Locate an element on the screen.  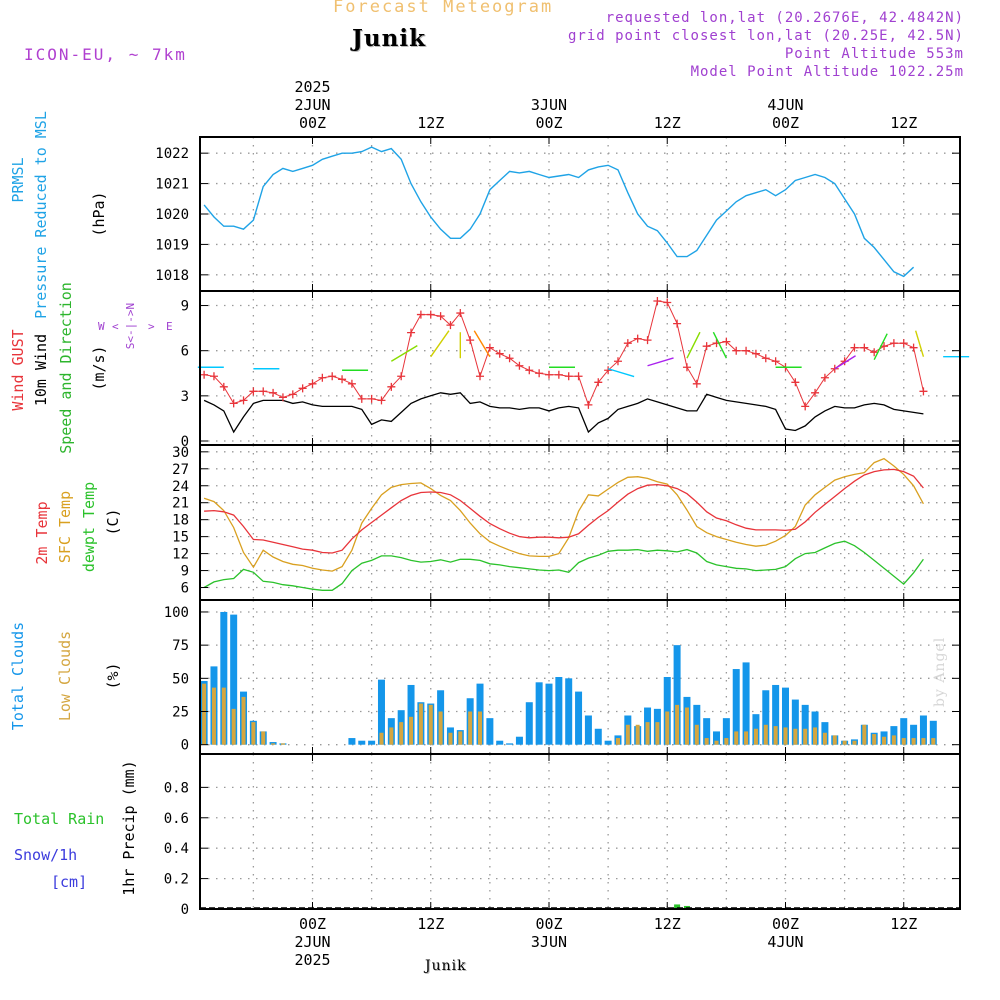
clouds-ytick-label: 100 is located at coordinates (176, 613).